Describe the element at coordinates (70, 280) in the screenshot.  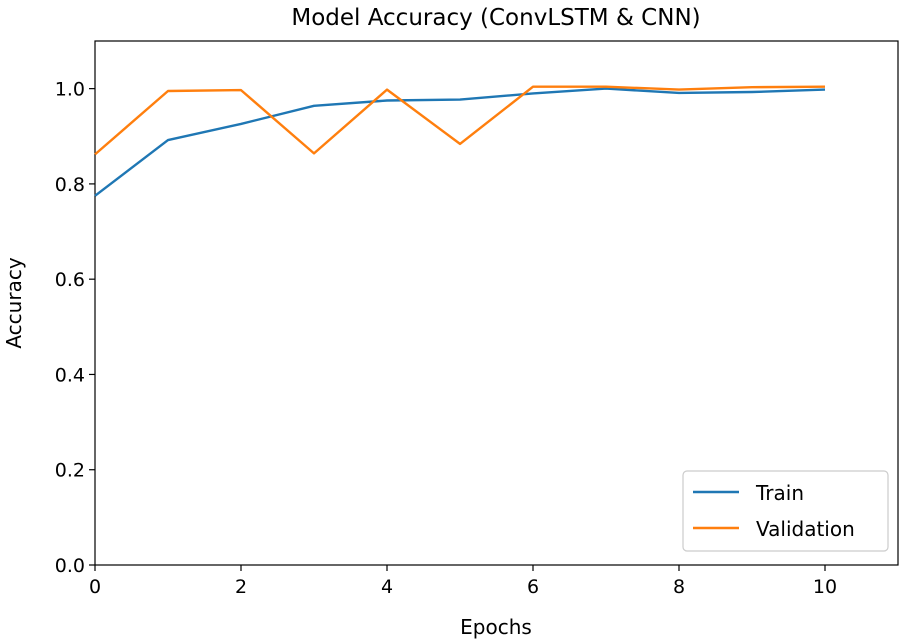
I see `y-tick-label: 0.6` at that location.